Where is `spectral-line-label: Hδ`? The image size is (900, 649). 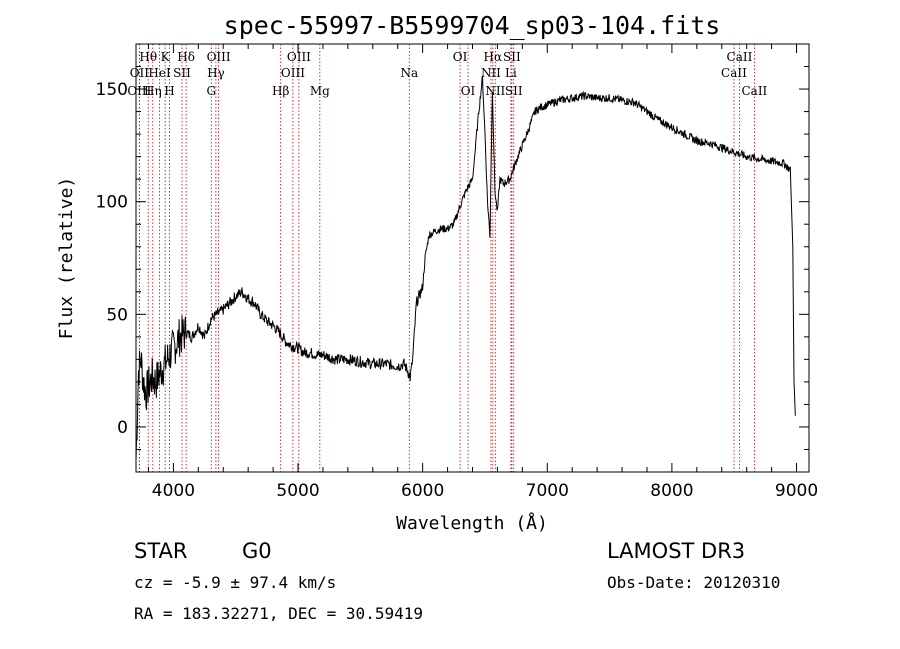 spectral-line-label: Hδ is located at coordinates (186, 57).